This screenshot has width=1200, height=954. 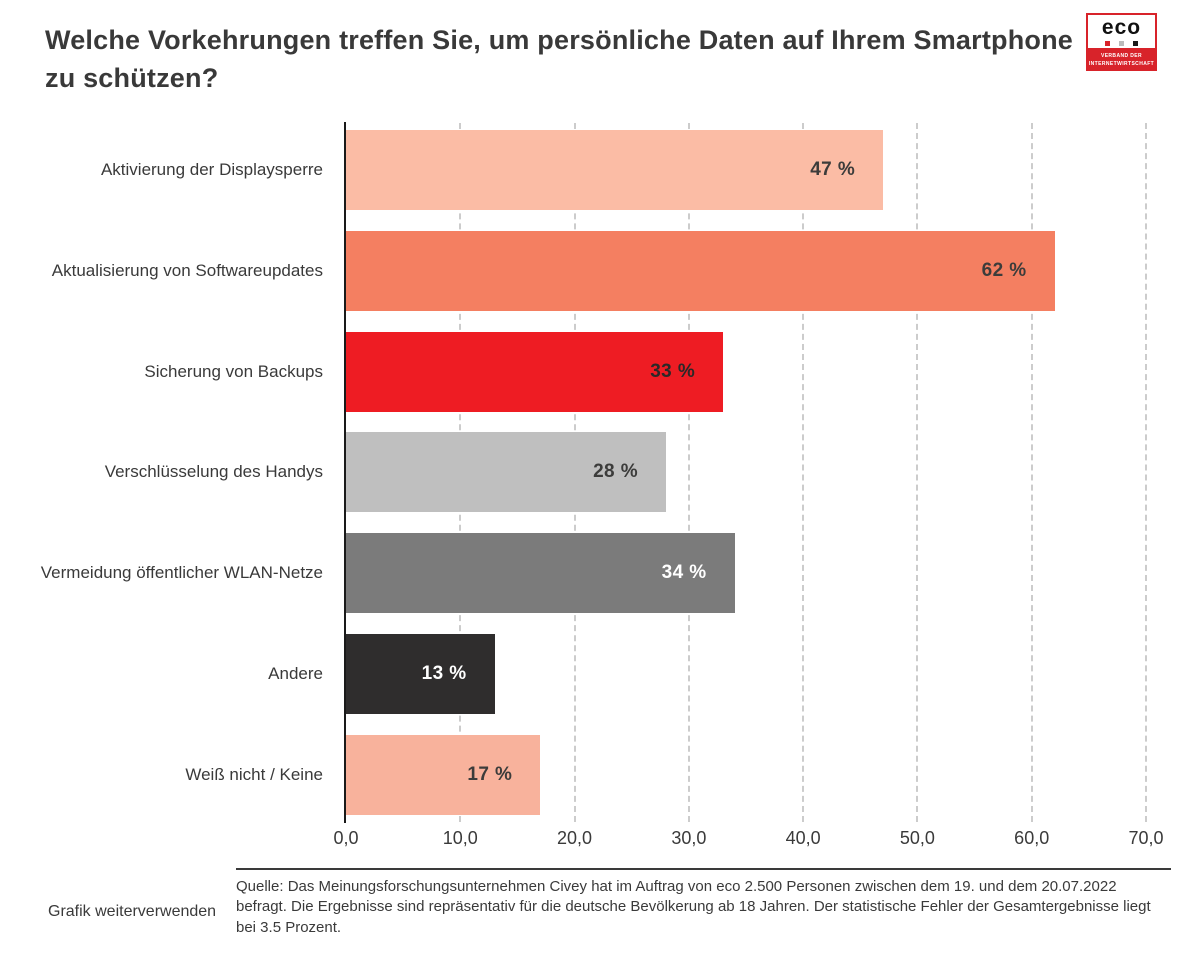 What do you see at coordinates (213, 472) in the screenshot?
I see `category-label-3: Verschlüsselung des Handys` at bounding box center [213, 472].